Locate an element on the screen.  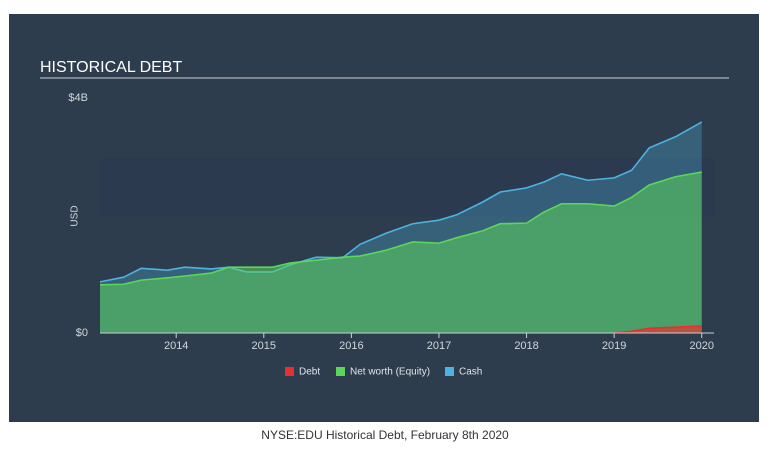
y-axis-label: USD is located at coordinates (75, 215).